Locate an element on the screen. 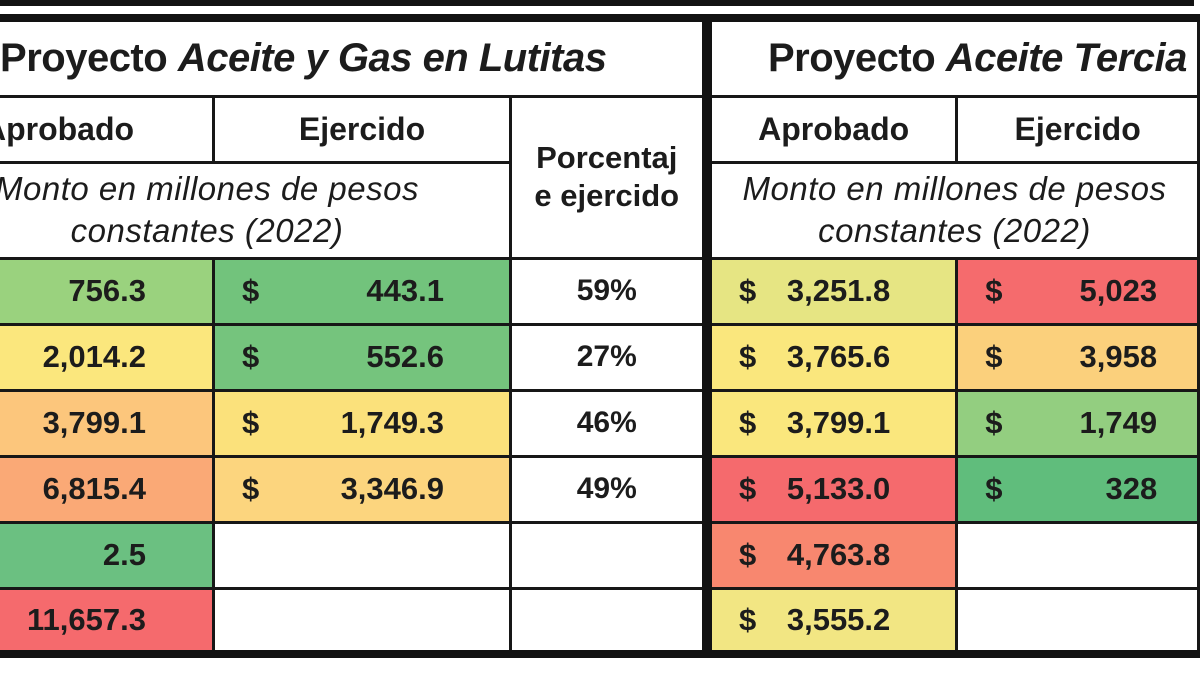 This screenshot has height=675, width=1200. aprobado-cell: $3,555.2 is located at coordinates (832, 621).